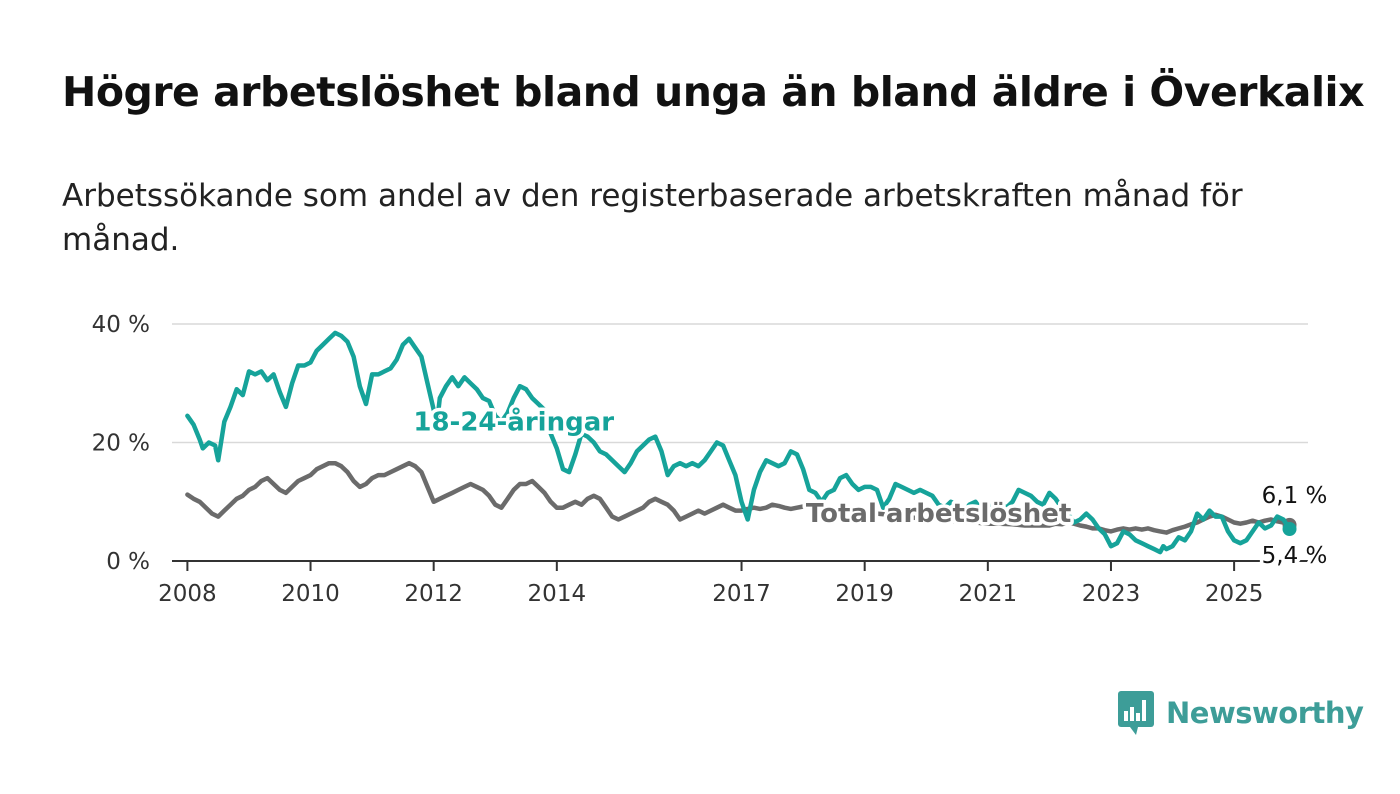  What do you see at coordinates (1234, 594) in the screenshot?
I see `x-tick-label: 2025` at bounding box center [1234, 594].